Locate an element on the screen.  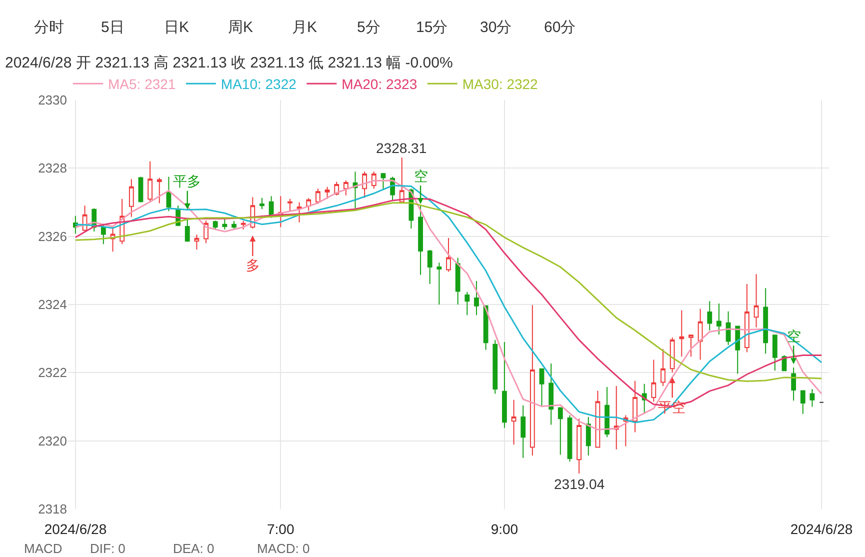
legend-label: MA20: 2323 is located at coordinates (380, 84).